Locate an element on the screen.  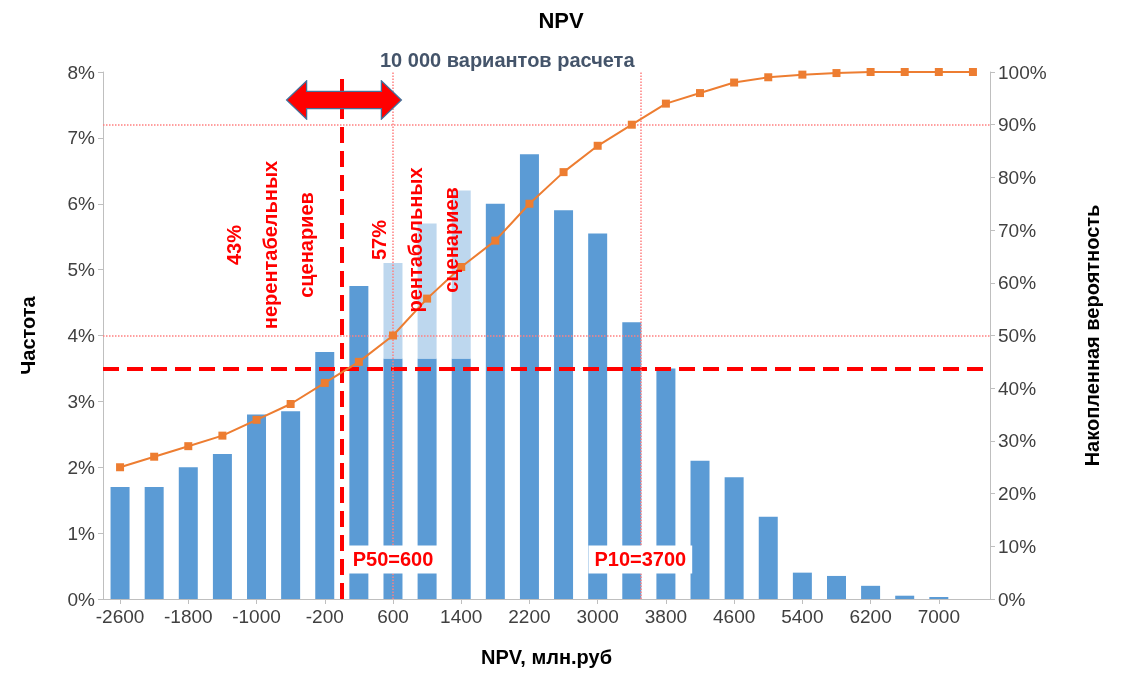
y-tick-label: 3% is located at coordinates (81, 401).